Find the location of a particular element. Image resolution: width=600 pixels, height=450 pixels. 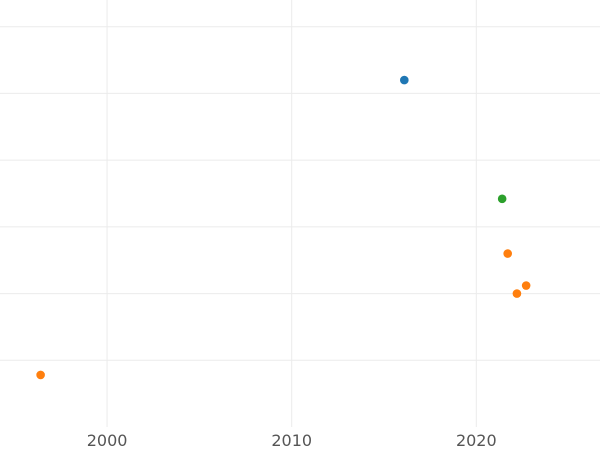

x-tick-label: 2010 is located at coordinates (291, 440).